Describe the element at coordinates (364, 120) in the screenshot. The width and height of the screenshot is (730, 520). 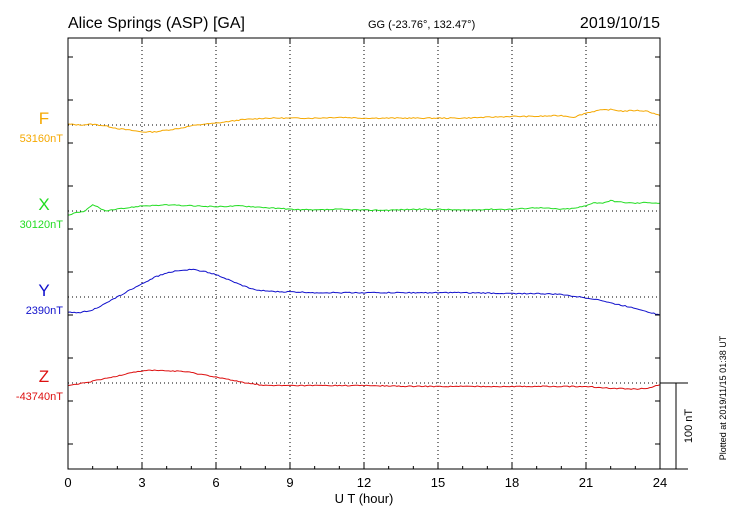
I see `series-line-F` at that location.